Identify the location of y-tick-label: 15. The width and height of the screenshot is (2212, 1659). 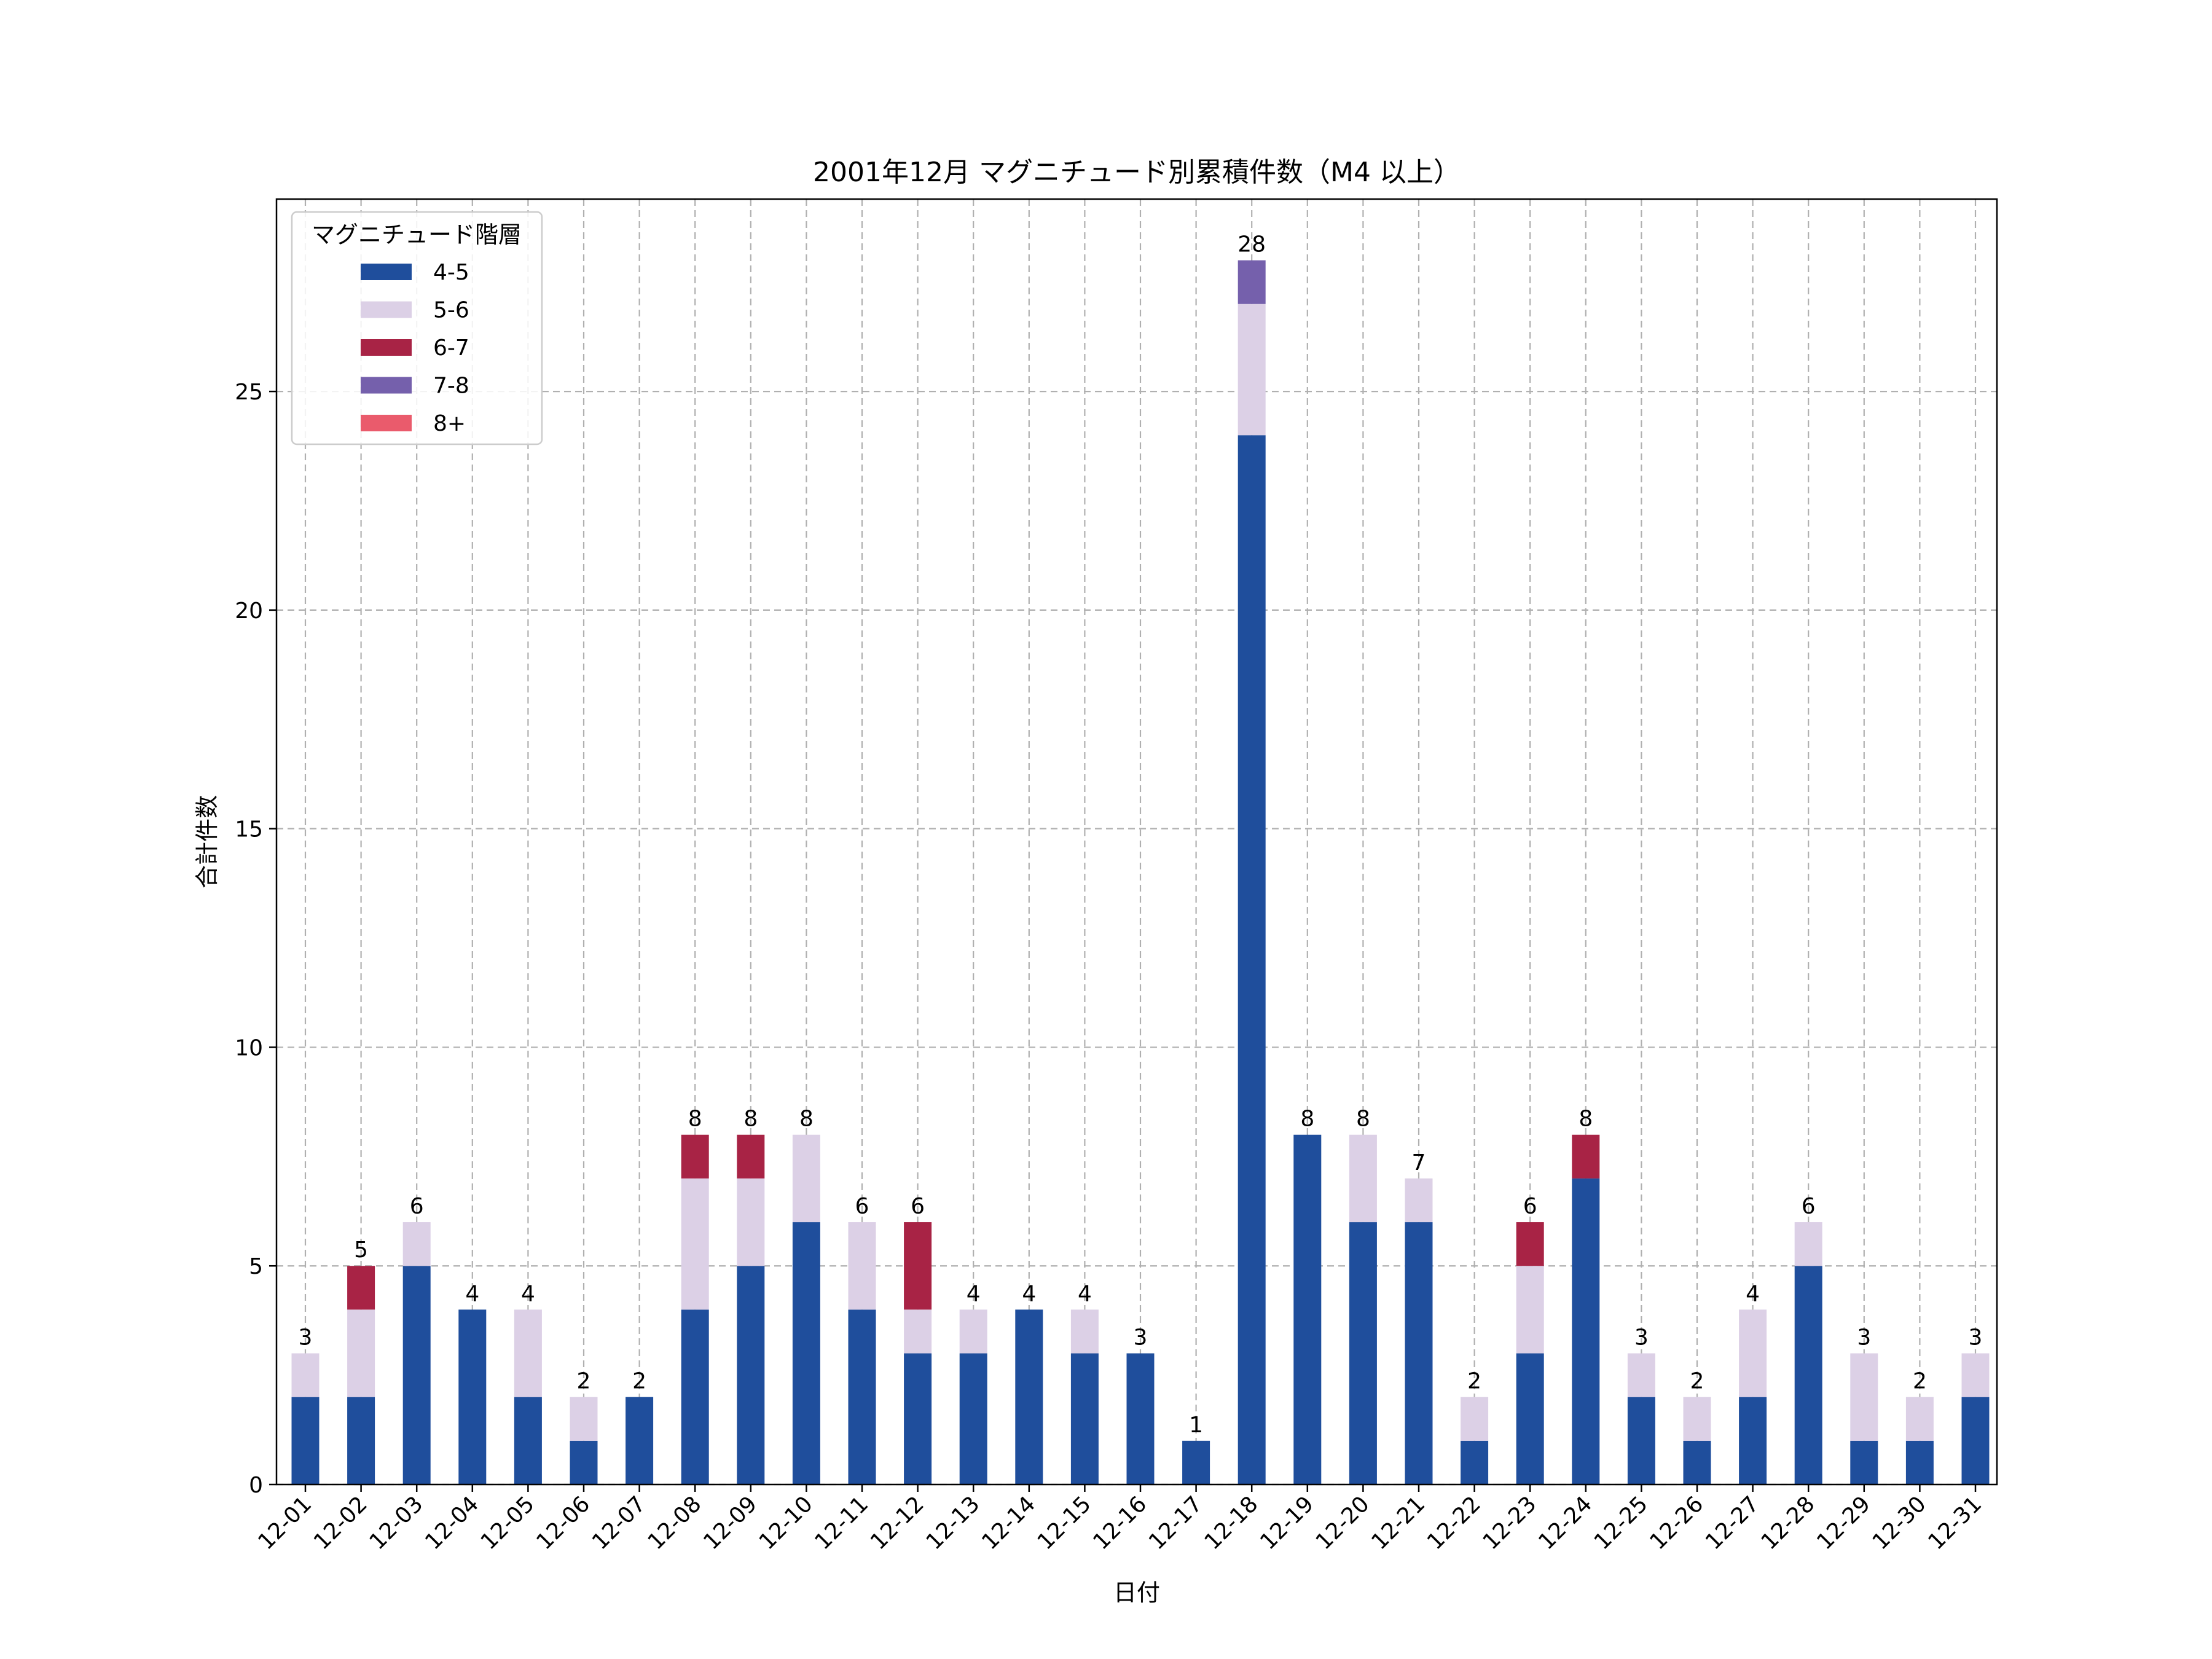
(249, 829).